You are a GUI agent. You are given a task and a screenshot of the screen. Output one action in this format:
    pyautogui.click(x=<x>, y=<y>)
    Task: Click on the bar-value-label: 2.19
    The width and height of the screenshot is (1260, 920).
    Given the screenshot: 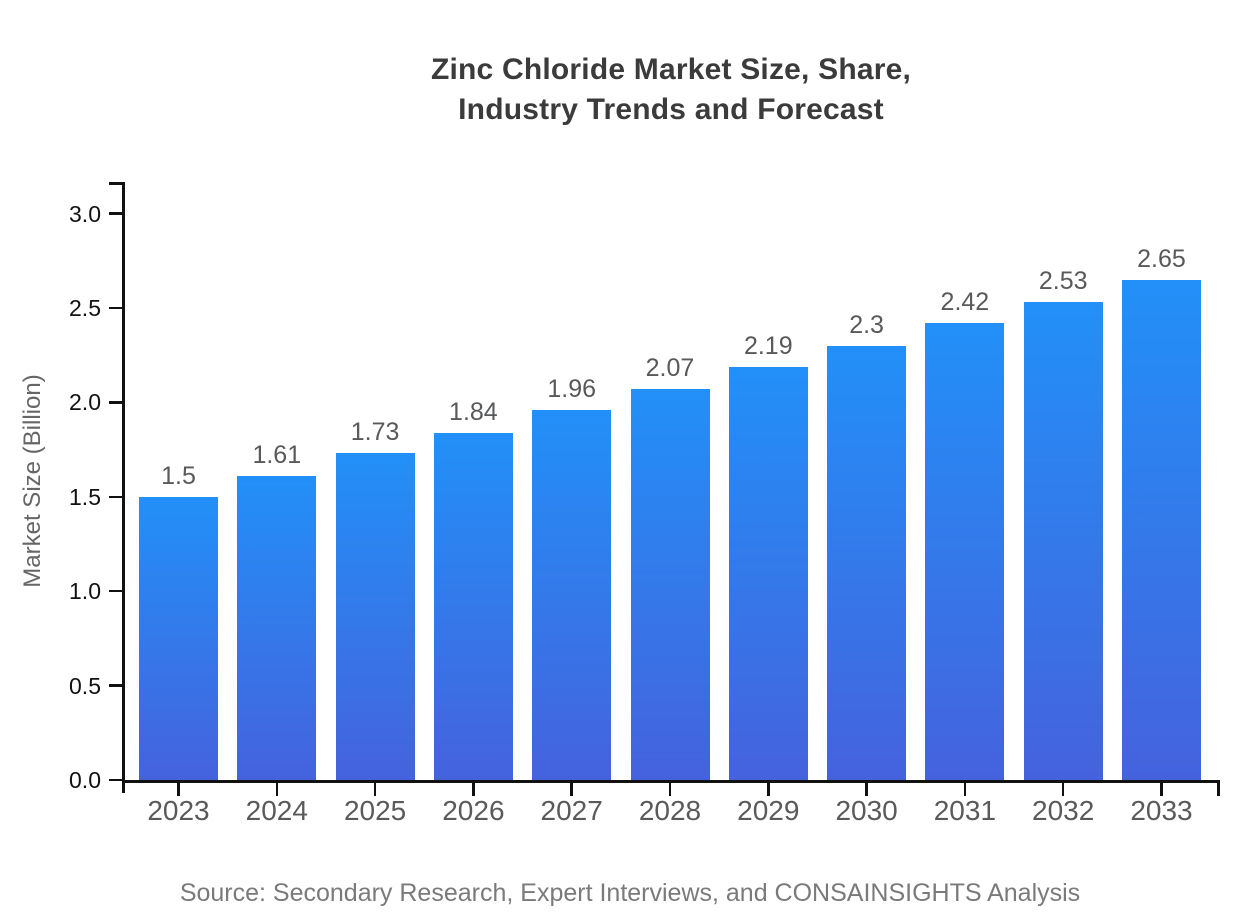 What is the action you would take?
    pyautogui.click(x=768, y=345)
    